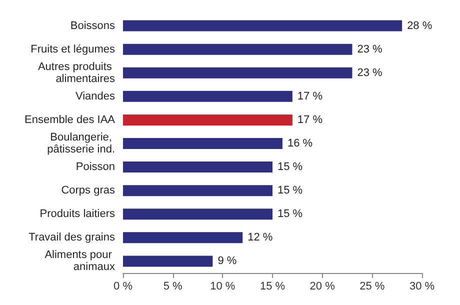 The height and width of the screenshot is (305, 460). I want to click on y-tick-label: Aliments pour animaux, so click(80, 261).